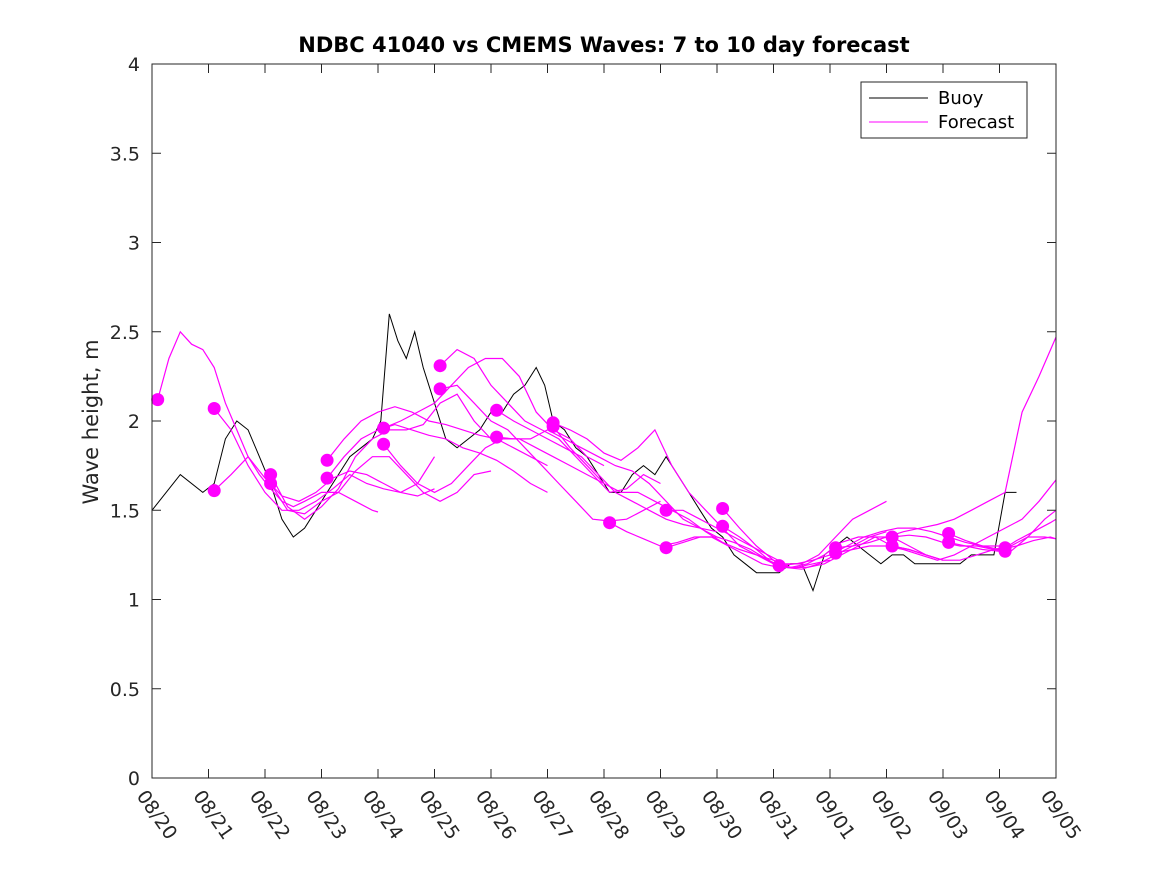 The height and width of the screenshot is (875, 1167). What do you see at coordinates (91, 421) in the screenshot?
I see `y-axis-label: Wave height, m` at bounding box center [91, 421].